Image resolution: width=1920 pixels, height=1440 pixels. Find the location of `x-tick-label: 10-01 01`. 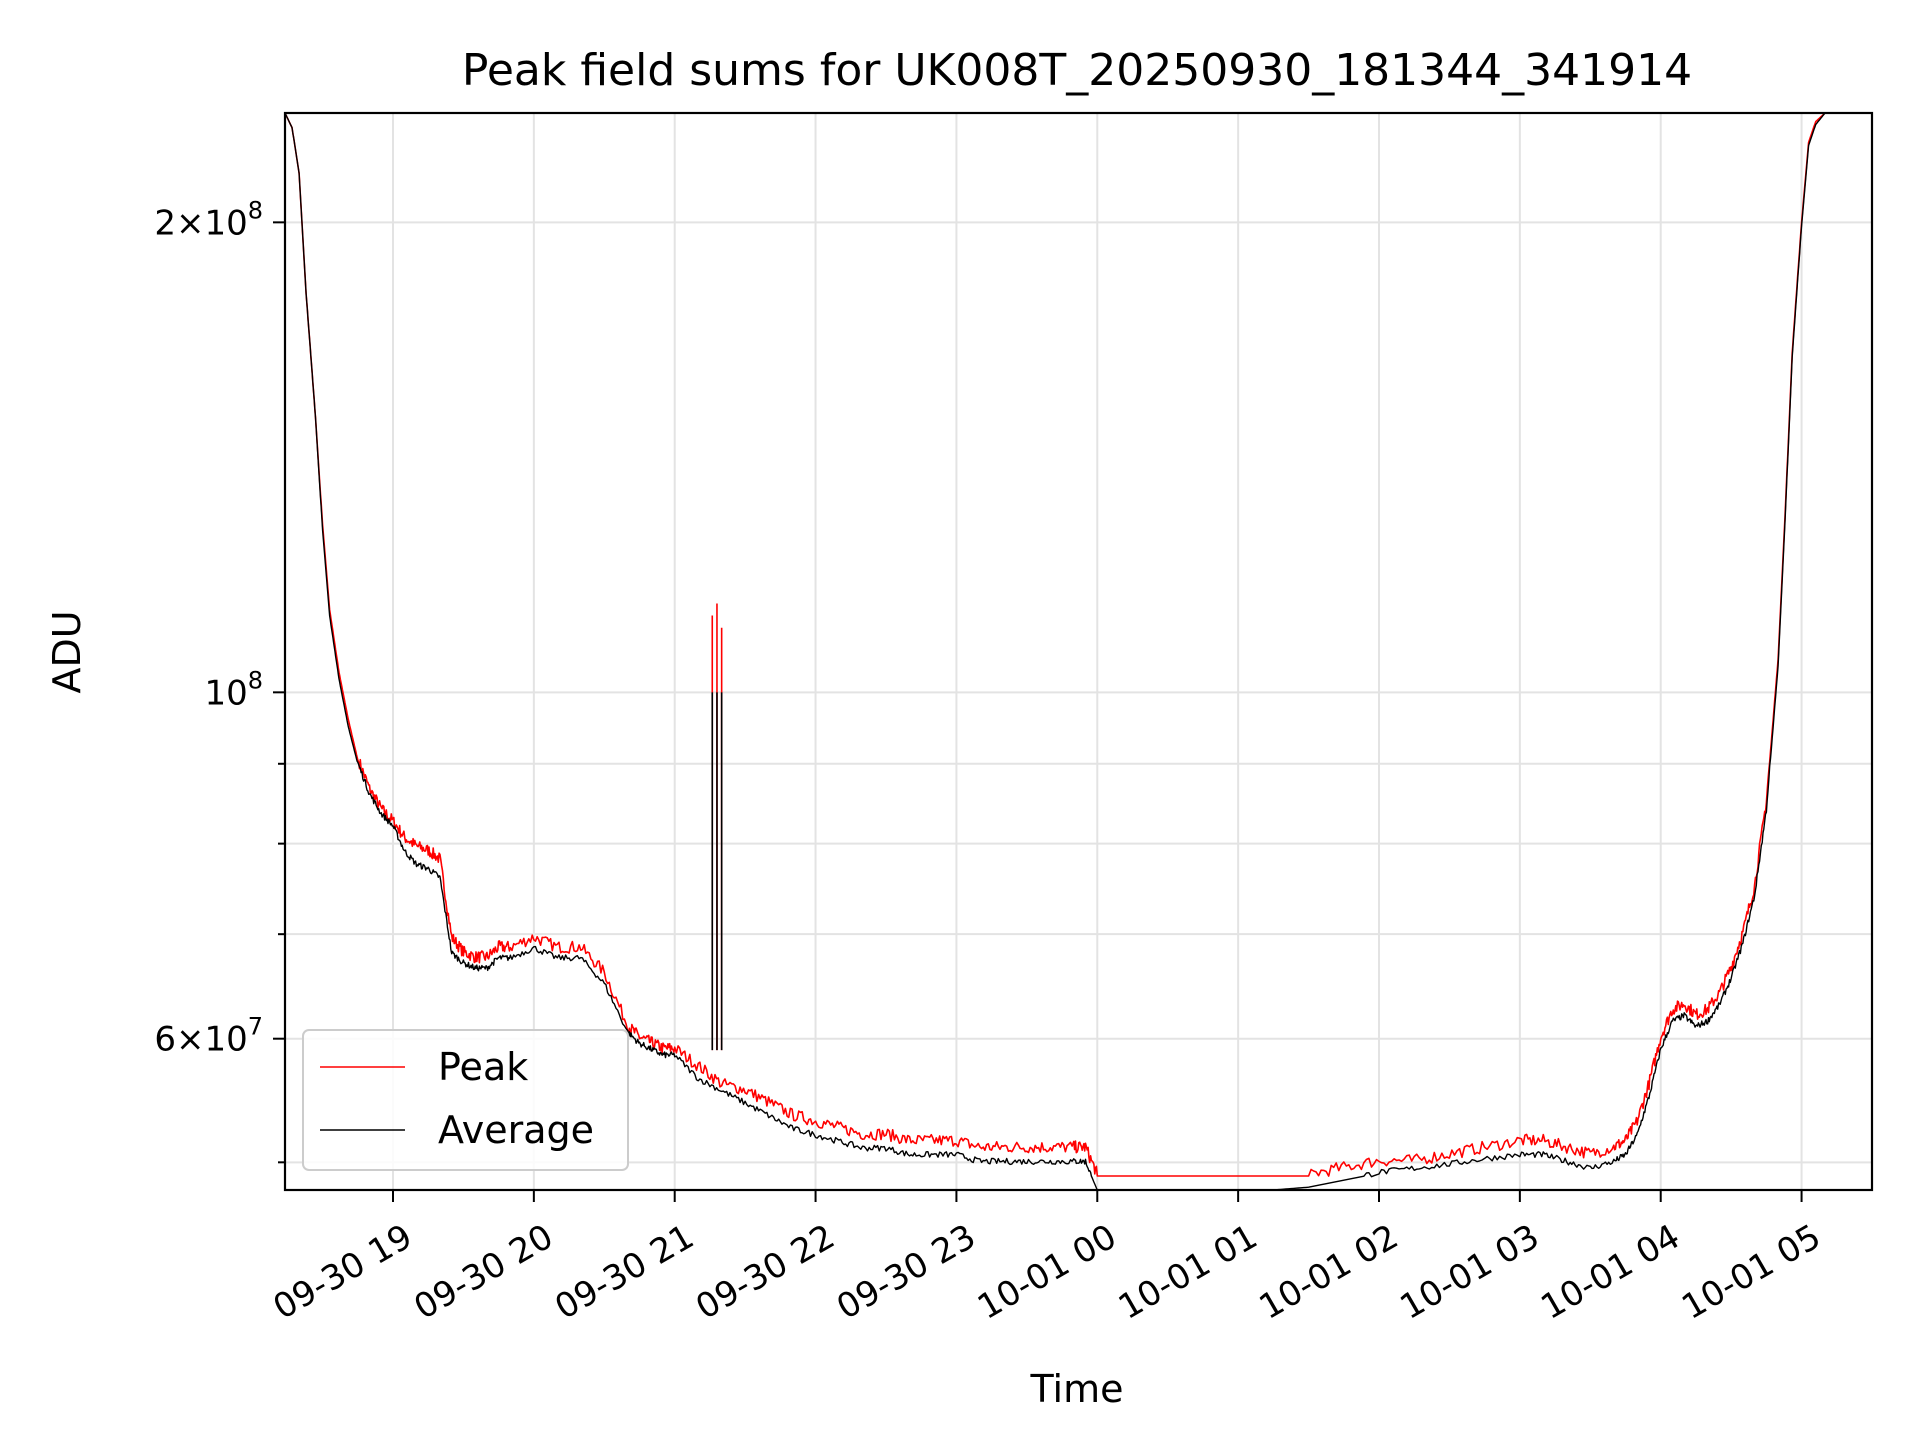

x-tick-label: 10-01 01 is located at coordinates (1188, 1272).